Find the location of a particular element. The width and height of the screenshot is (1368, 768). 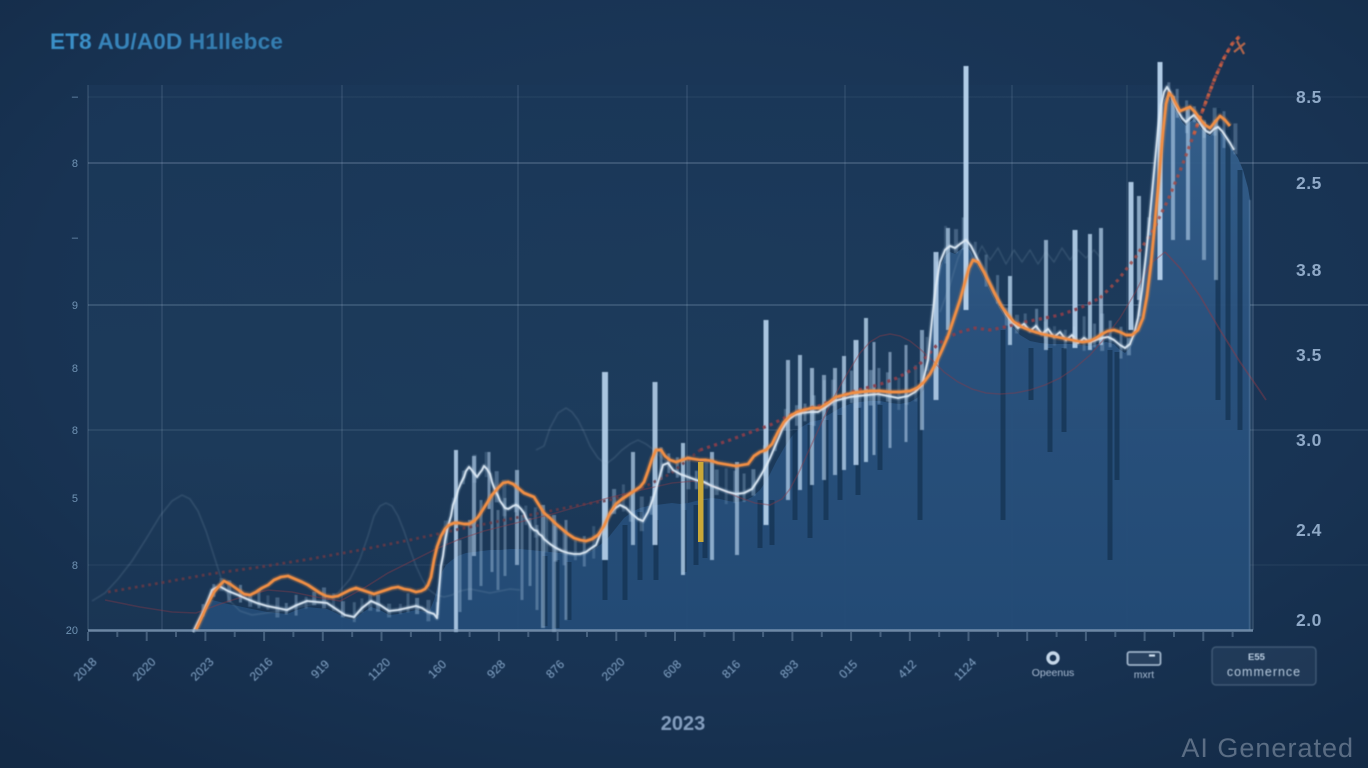

svg-text: AI Generated is located at coordinates (1267, 748).